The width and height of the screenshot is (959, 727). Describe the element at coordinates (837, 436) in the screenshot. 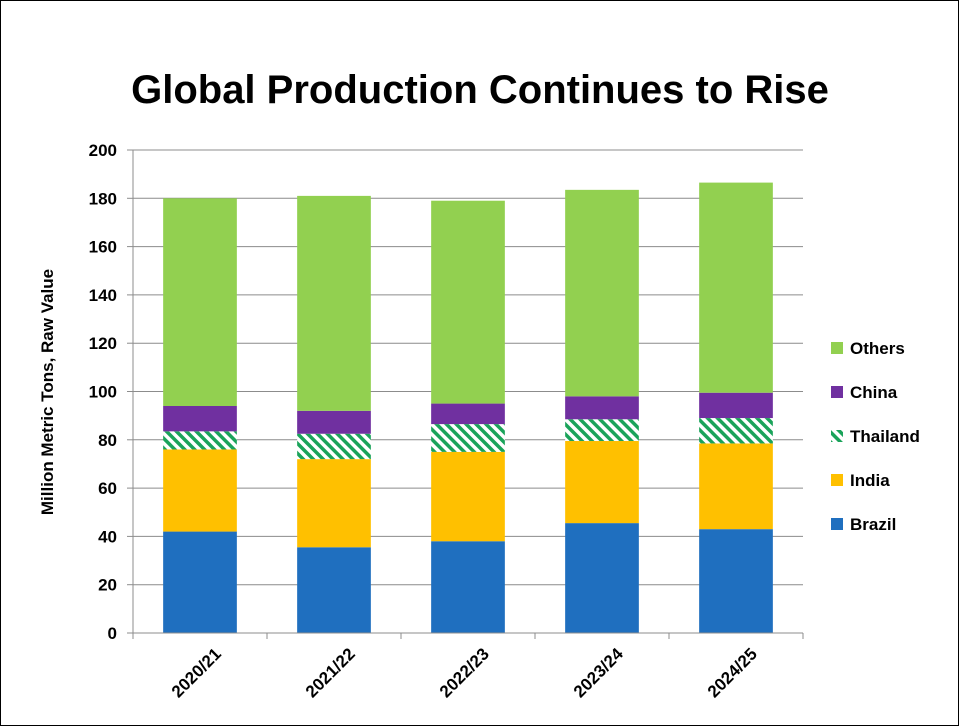

I see `legend-swatch-thailand` at that location.